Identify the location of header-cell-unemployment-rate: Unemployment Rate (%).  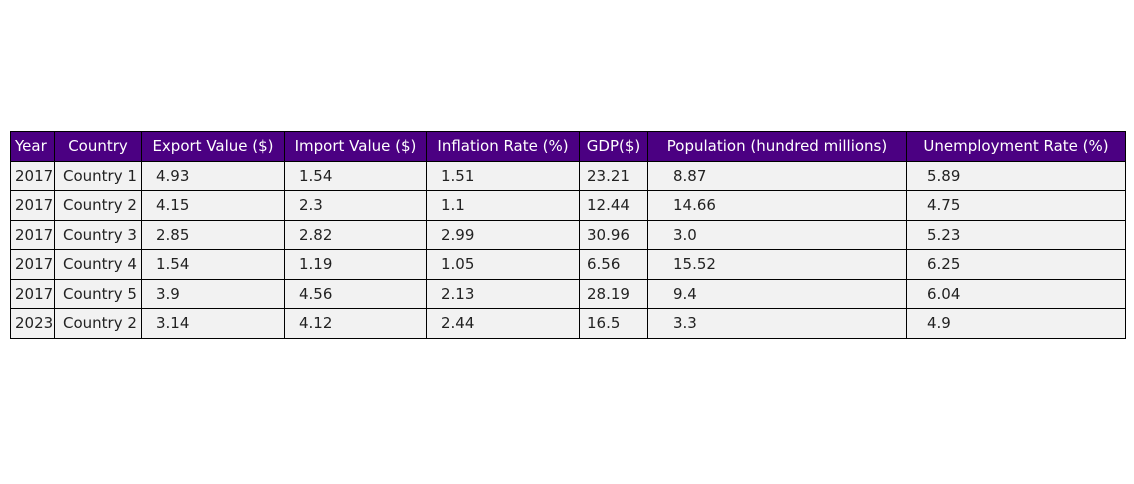
(1016, 146).